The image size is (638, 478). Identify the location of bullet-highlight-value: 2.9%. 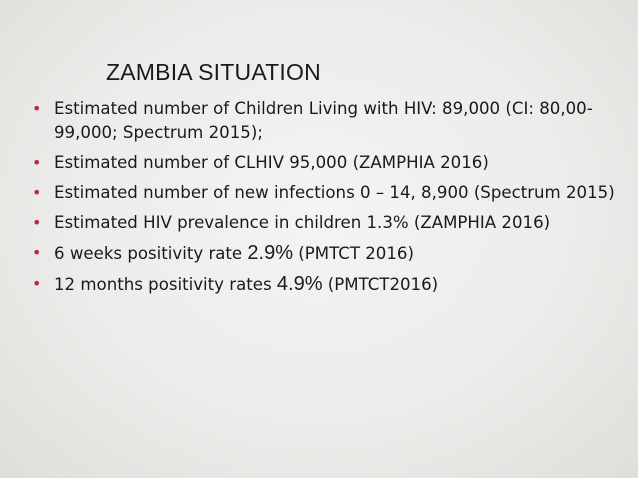
(270, 253).